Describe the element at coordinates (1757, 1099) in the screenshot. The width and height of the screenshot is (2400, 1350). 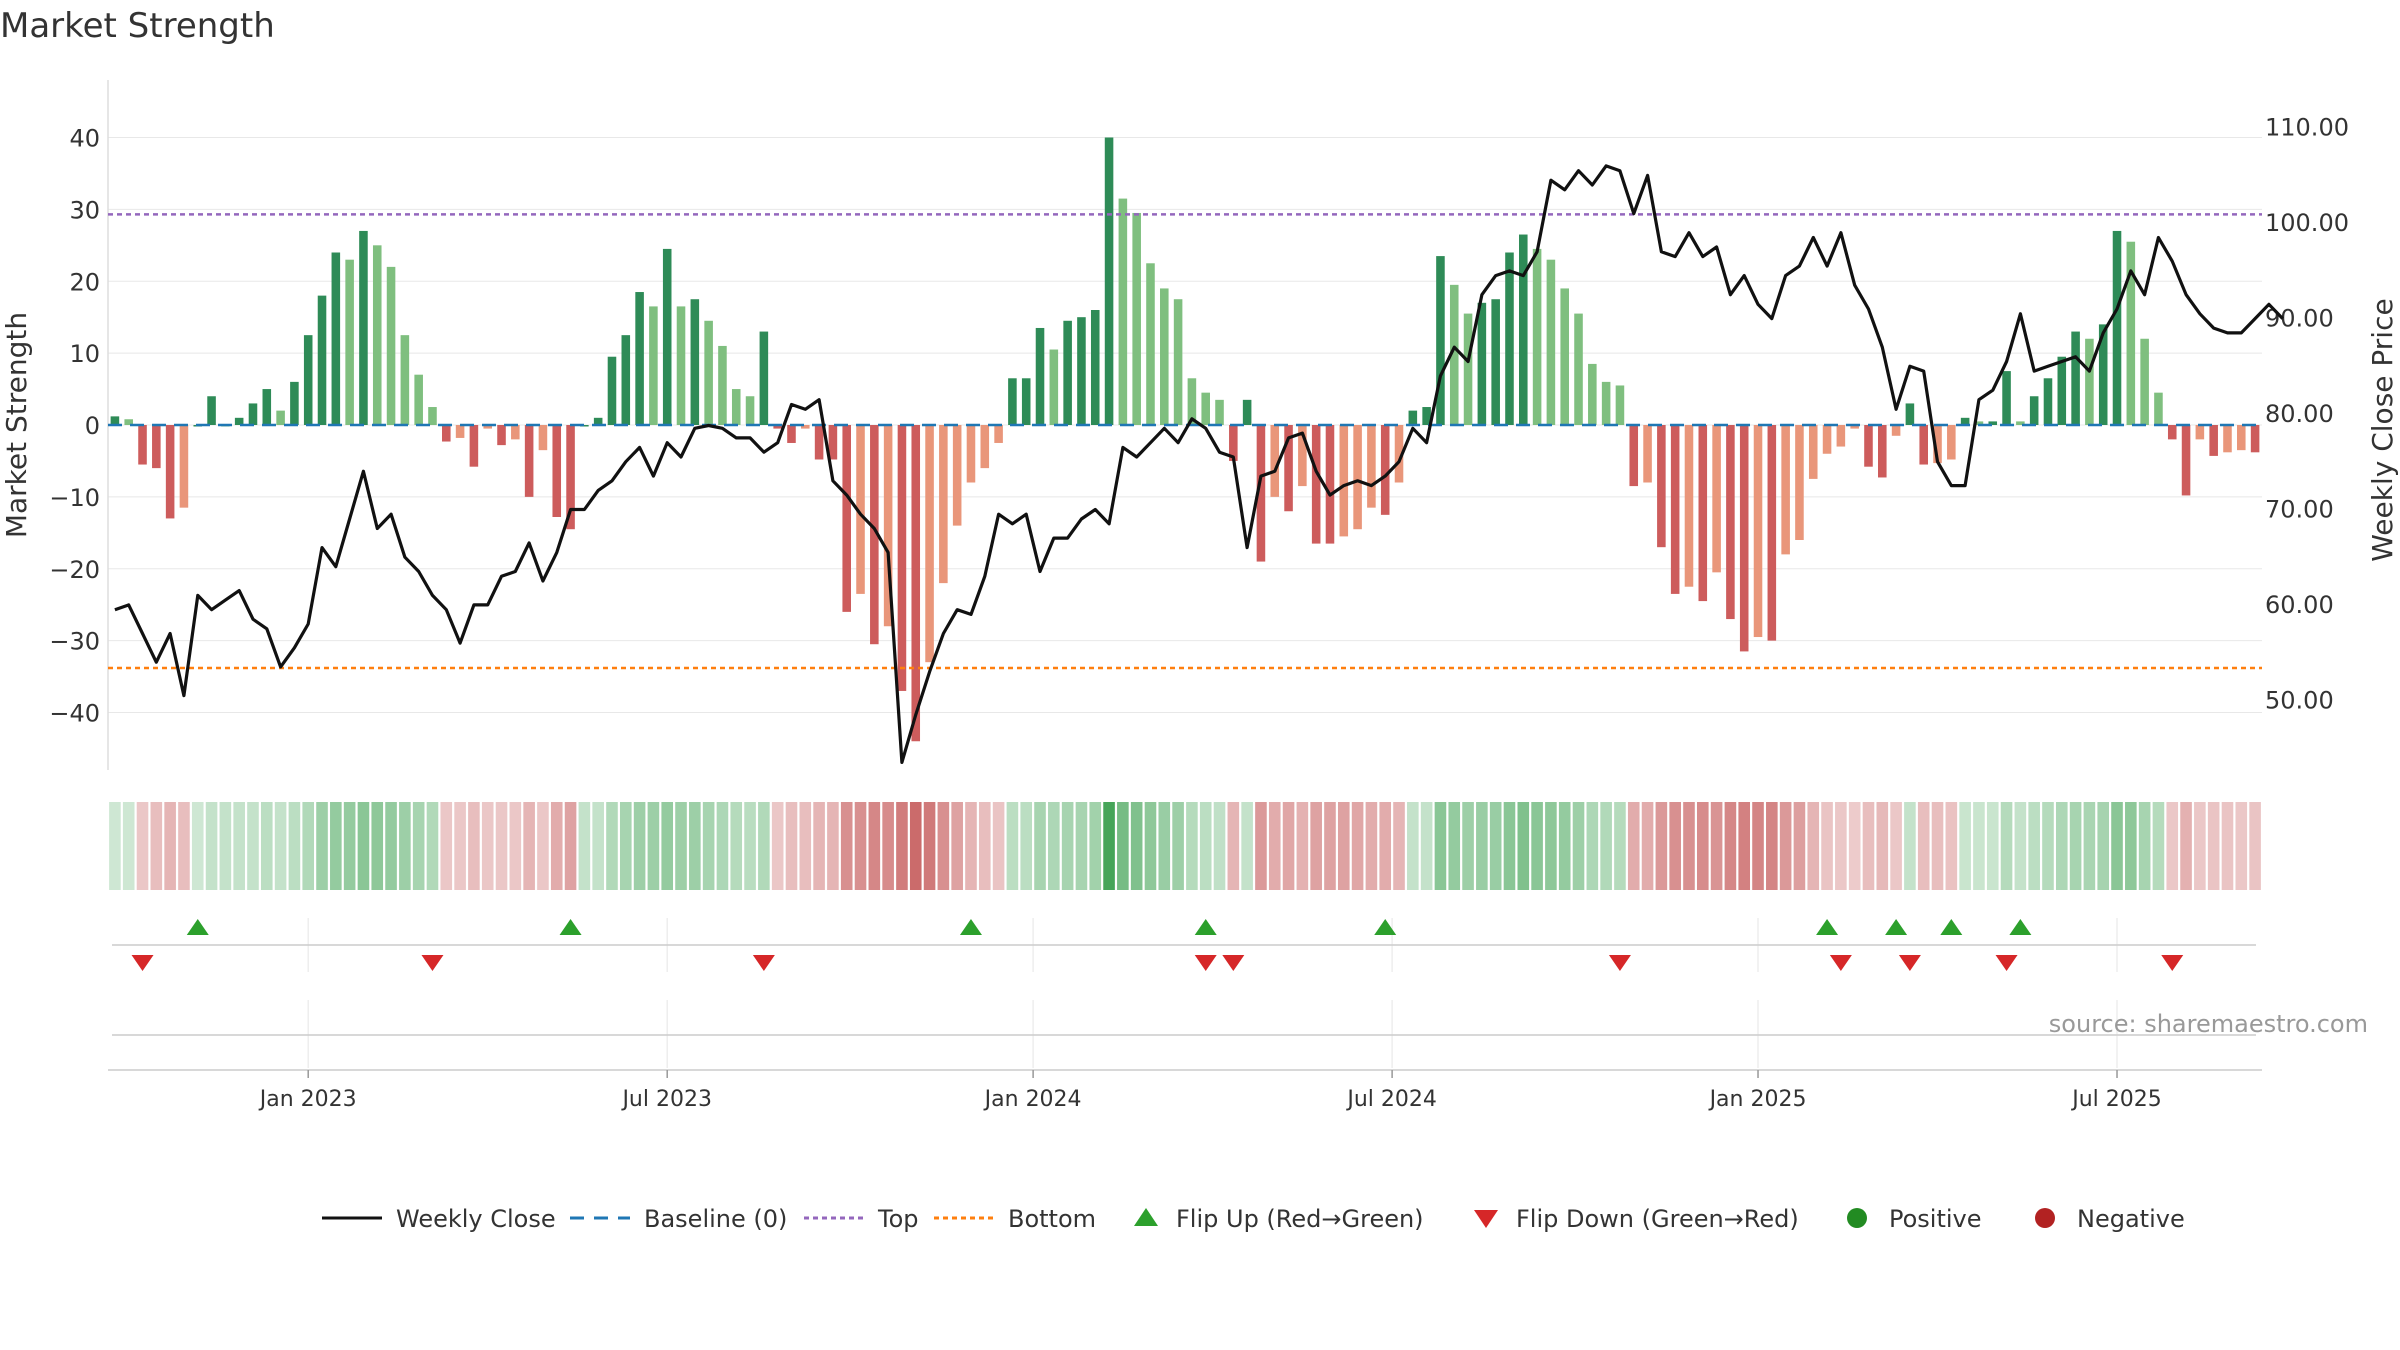
I see `x-tick-label: Jan 2025` at that location.